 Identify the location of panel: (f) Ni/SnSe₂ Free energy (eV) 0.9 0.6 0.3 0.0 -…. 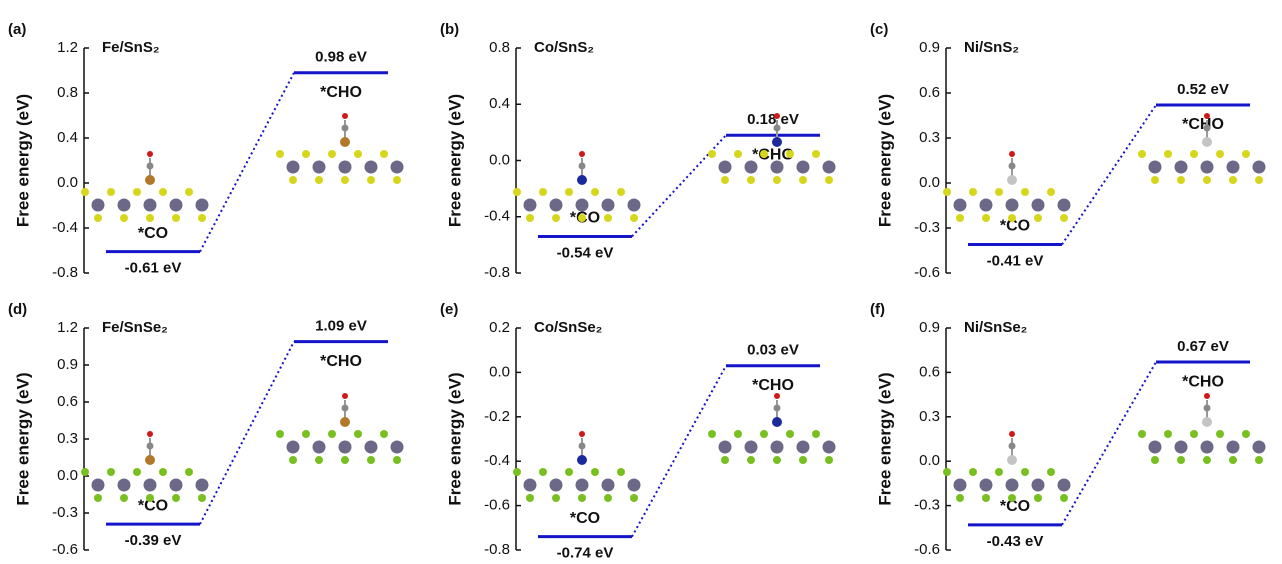
(1068, 429).